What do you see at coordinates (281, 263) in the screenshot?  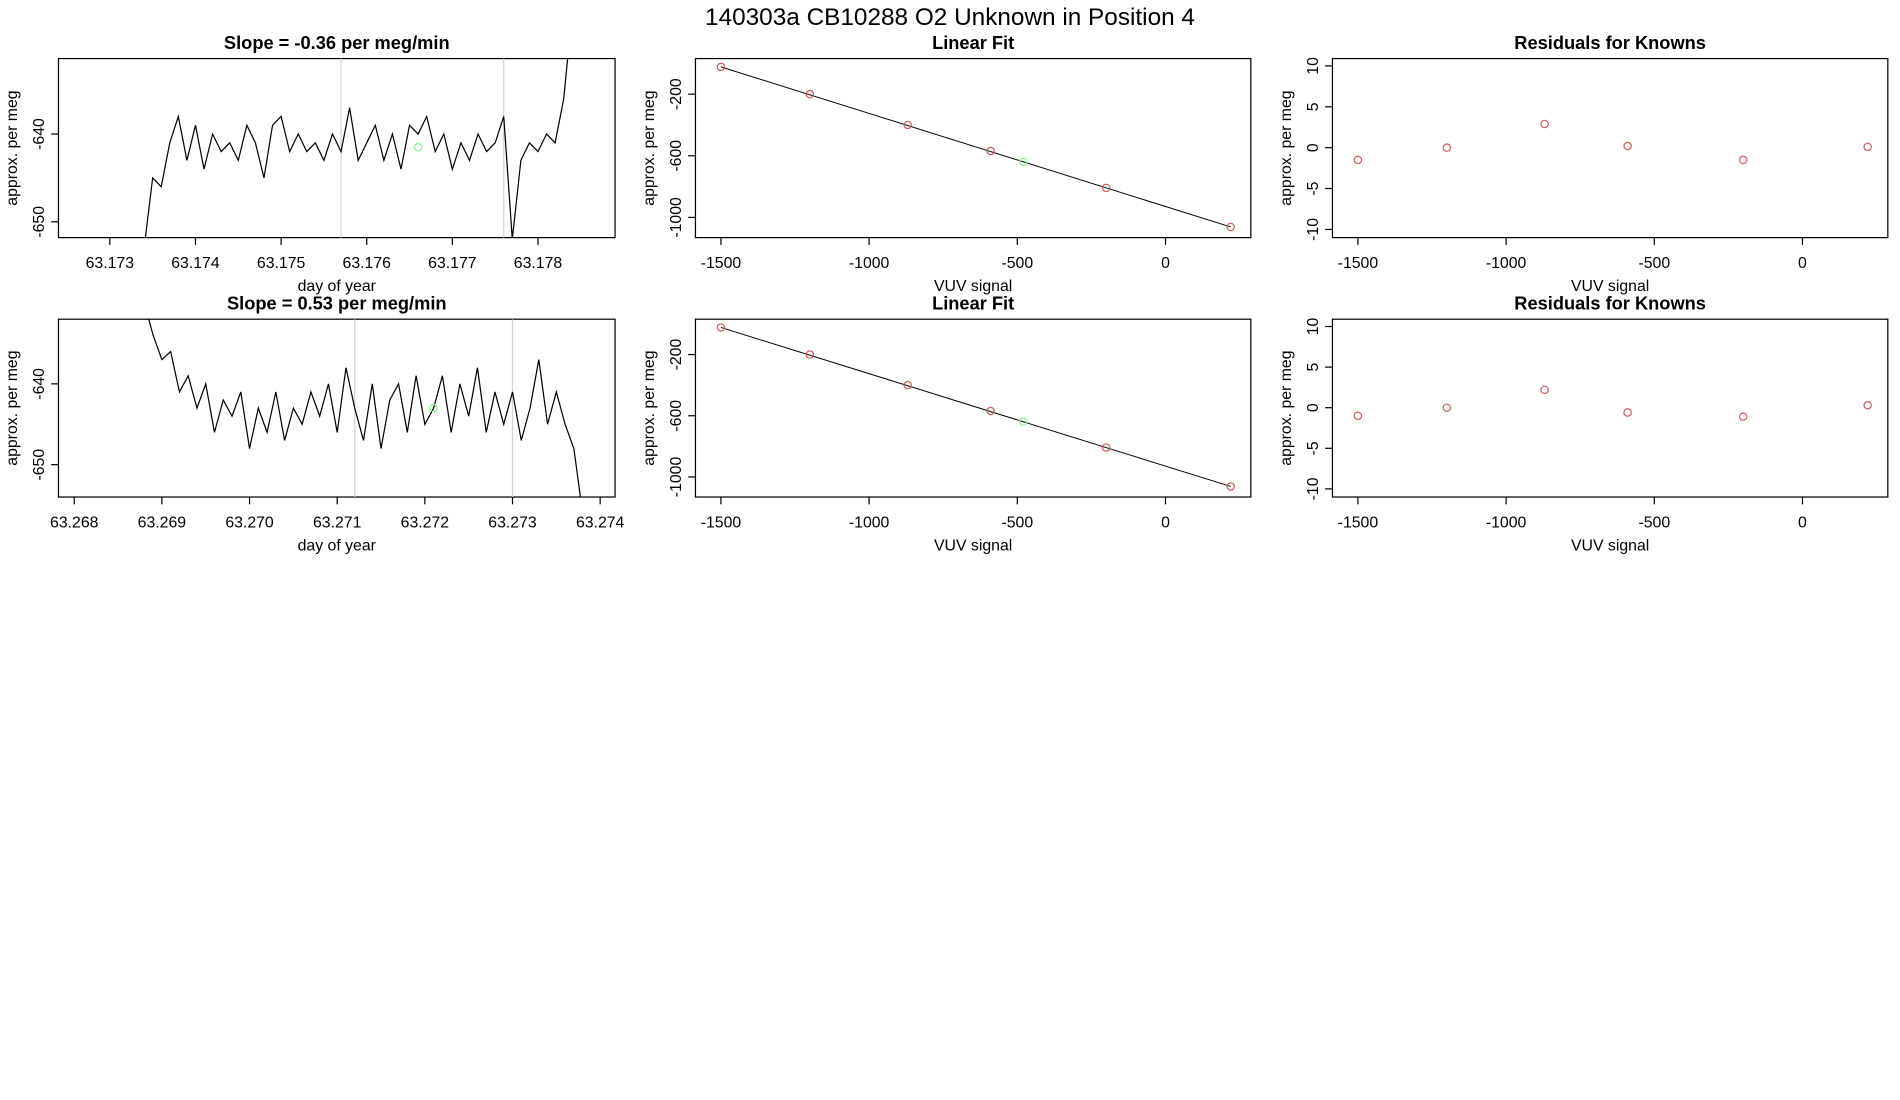 I see `x-tick-label: 63.175` at bounding box center [281, 263].